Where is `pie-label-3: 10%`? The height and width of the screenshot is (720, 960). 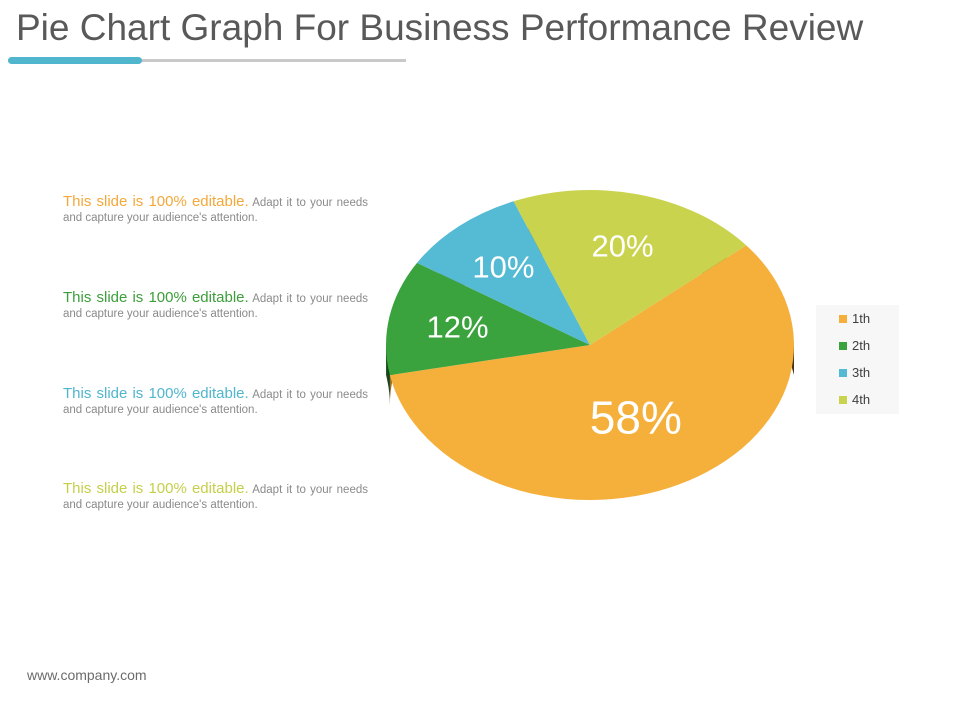 pie-label-3: 10% is located at coordinates (503, 267).